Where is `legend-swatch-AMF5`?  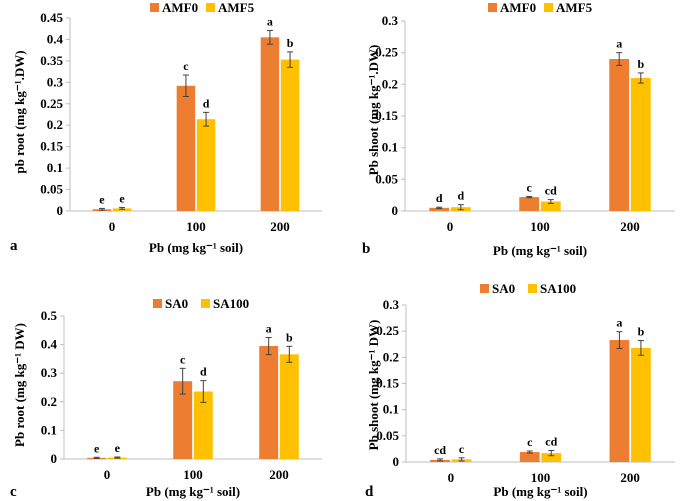
legend-swatch-AMF5 is located at coordinates (548, 7).